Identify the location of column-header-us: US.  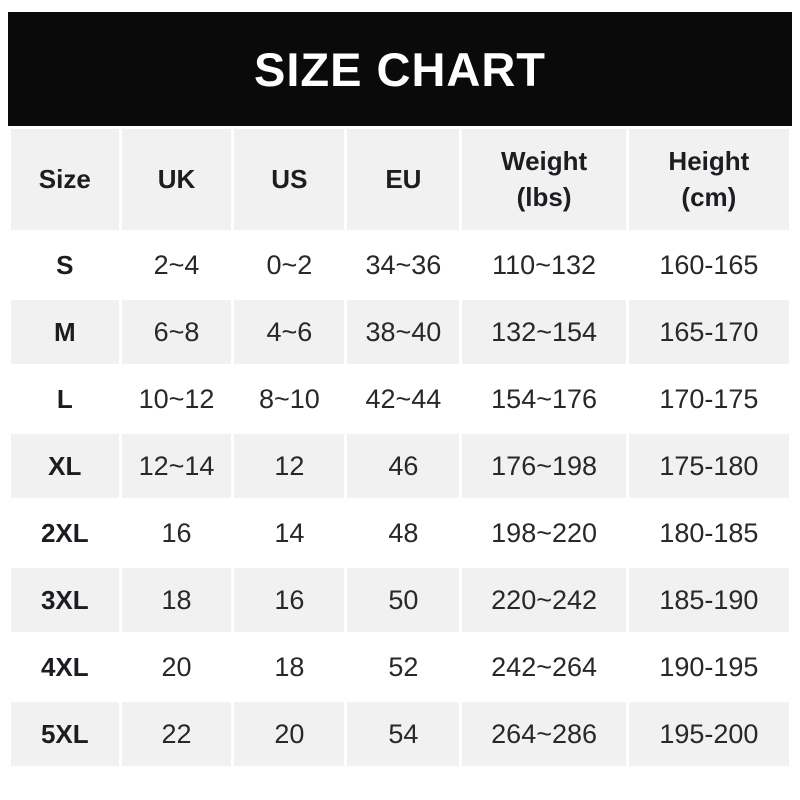
(289, 179).